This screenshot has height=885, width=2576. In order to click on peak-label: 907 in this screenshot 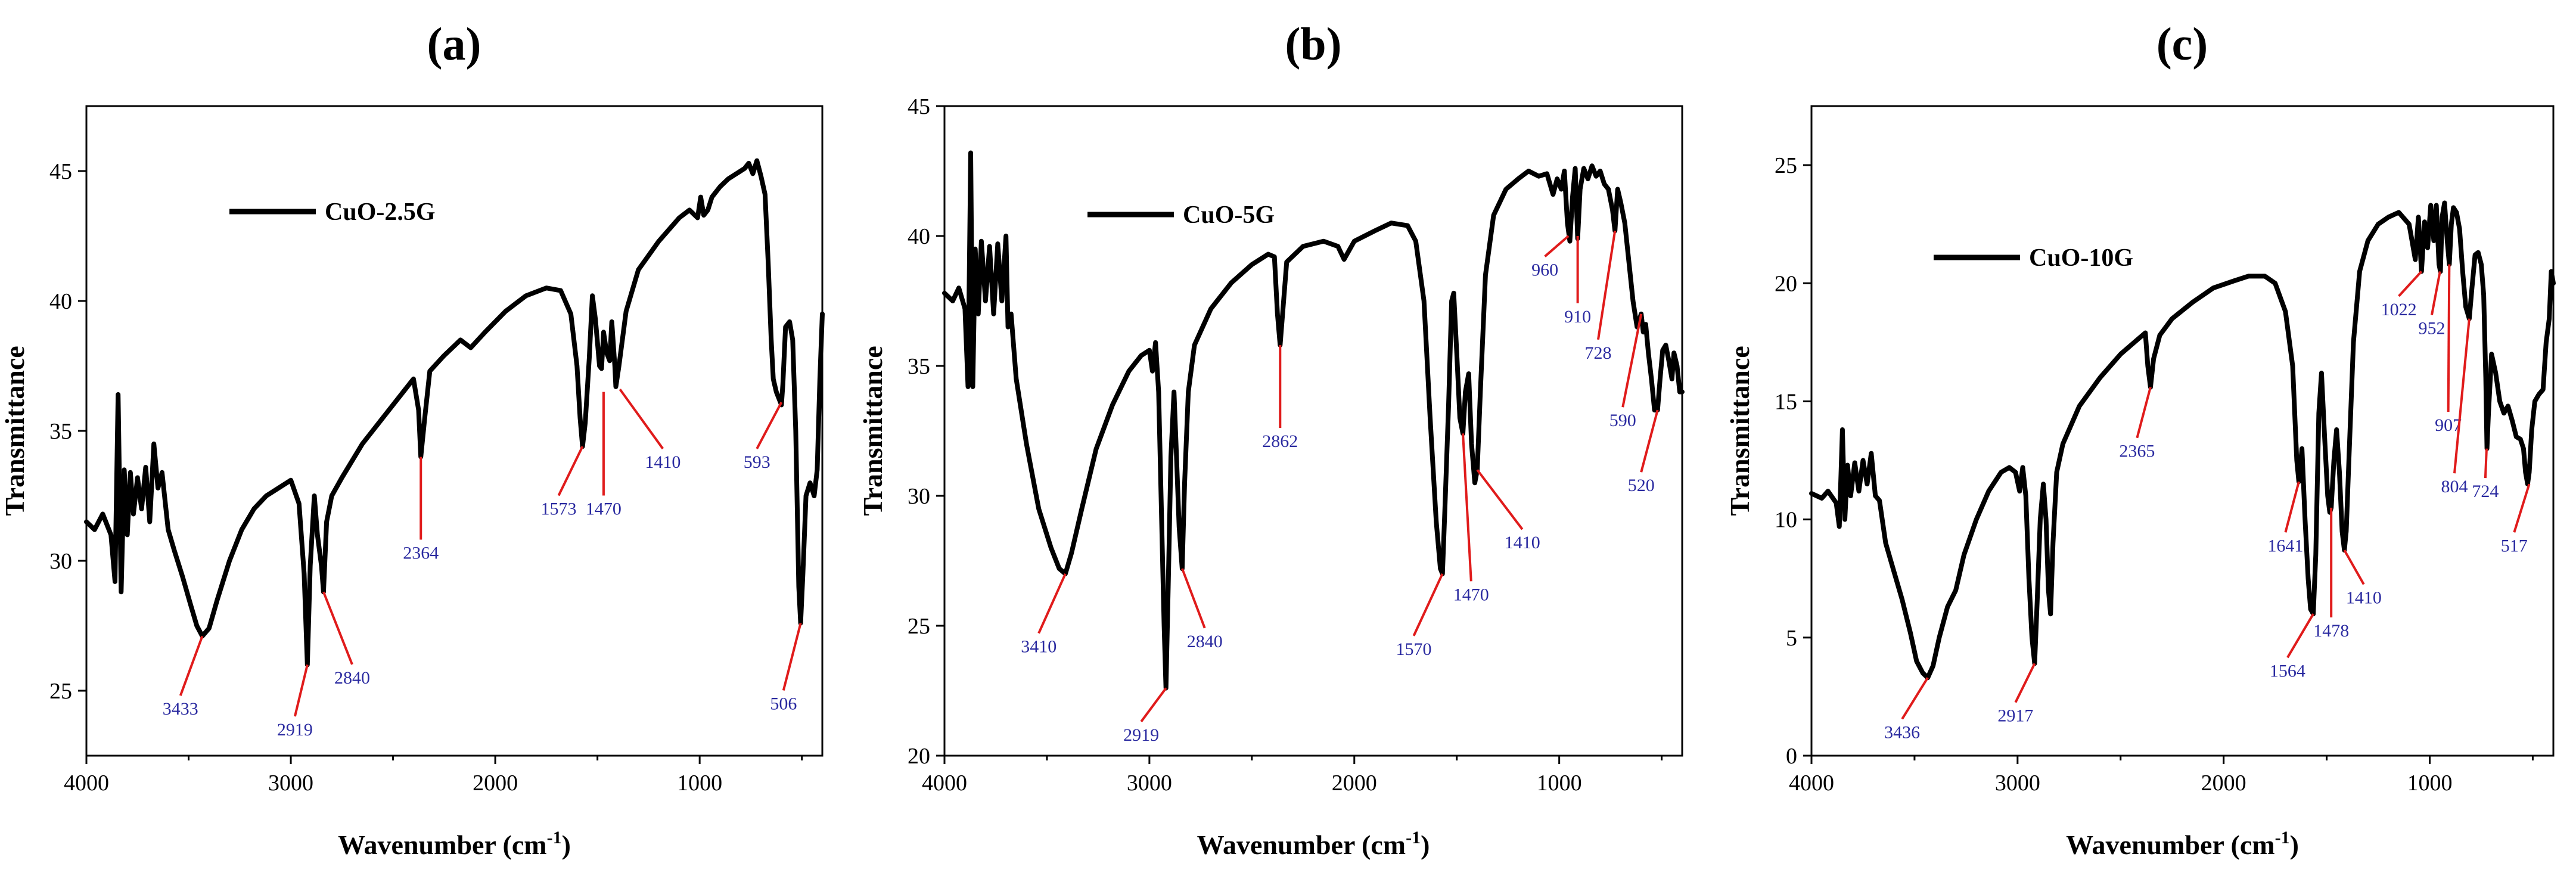, I will do `click(2448, 425)`.